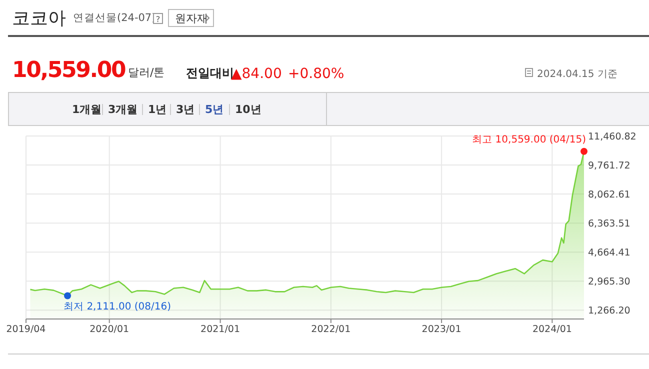  I want to click on text: 3년, so click(185, 109).